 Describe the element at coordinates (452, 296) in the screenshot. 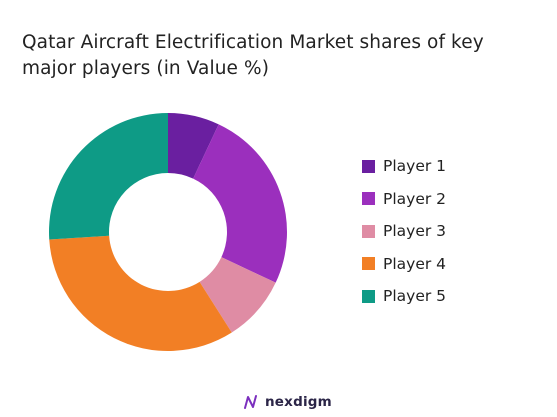

I see `legend-item-player-5: Player 5` at that location.